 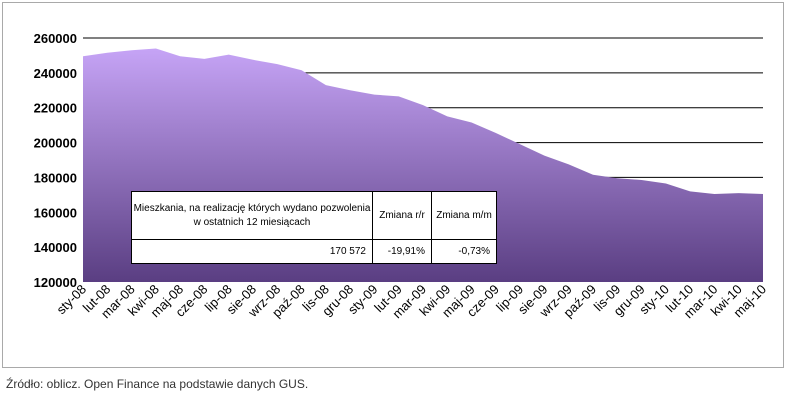 What do you see at coordinates (55, 247) in the screenshot?
I see `y-tick-label: 140000` at bounding box center [55, 247].